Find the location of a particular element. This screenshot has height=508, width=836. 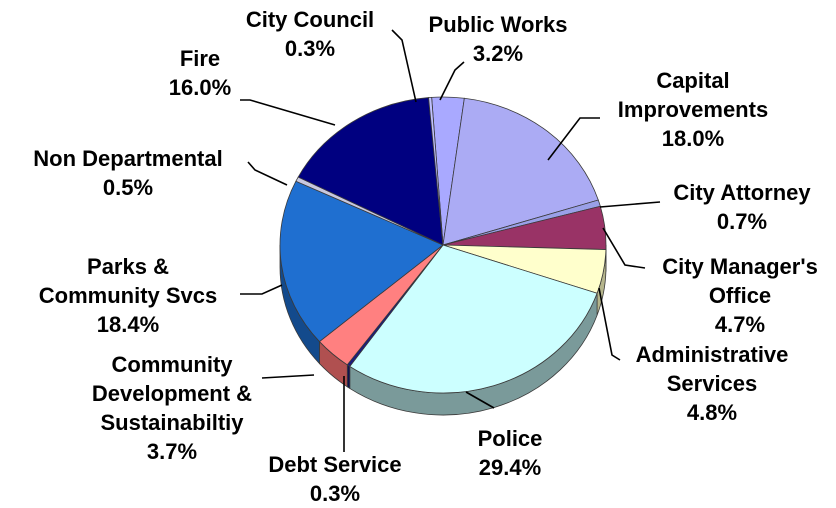

label-line-parks-community-svcs-0: Parks & is located at coordinates (128, 266).